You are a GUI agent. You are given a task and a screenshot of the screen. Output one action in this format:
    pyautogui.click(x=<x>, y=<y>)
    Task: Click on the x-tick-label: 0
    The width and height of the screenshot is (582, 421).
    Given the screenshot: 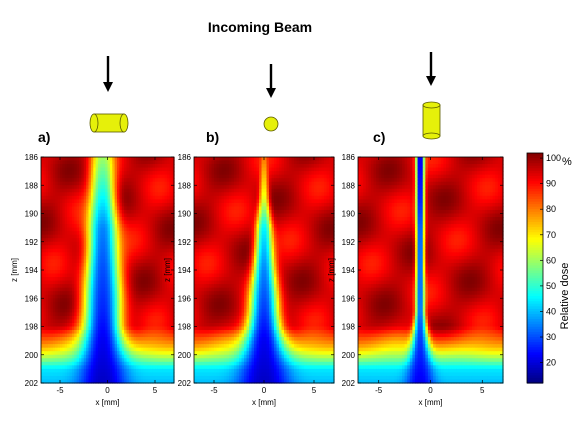 What is the action you would take?
    pyautogui.click(x=107, y=390)
    